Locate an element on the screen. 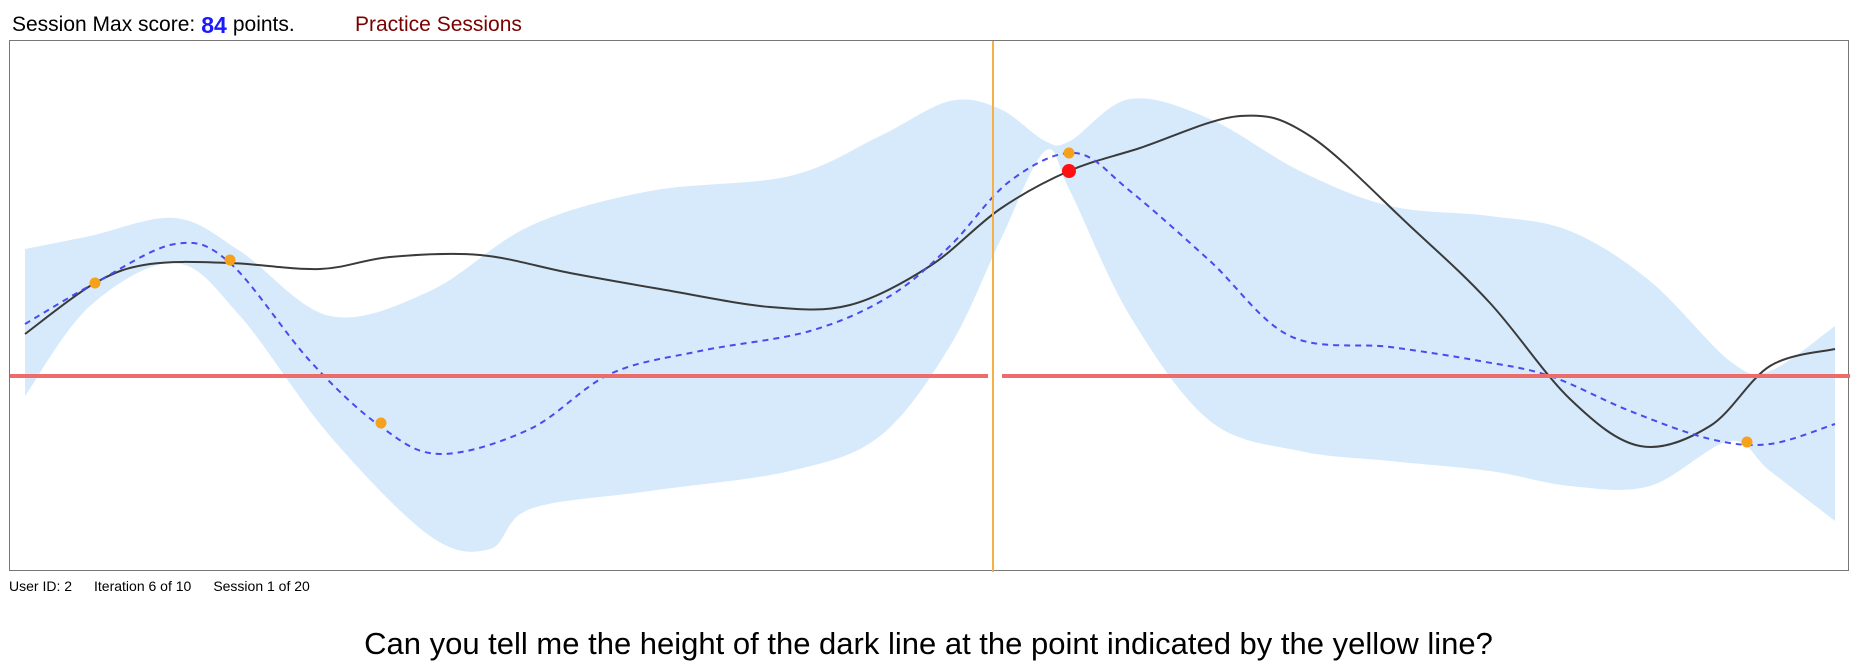 The height and width of the screenshot is (672, 1857). practice-sessions-link: Practice Sessions is located at coordinates (438, 24).